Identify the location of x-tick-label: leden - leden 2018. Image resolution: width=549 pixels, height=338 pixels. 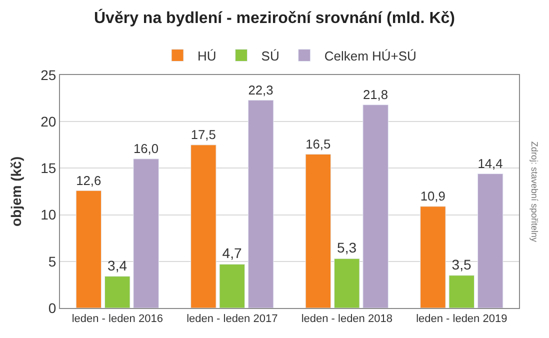
(346, 319).